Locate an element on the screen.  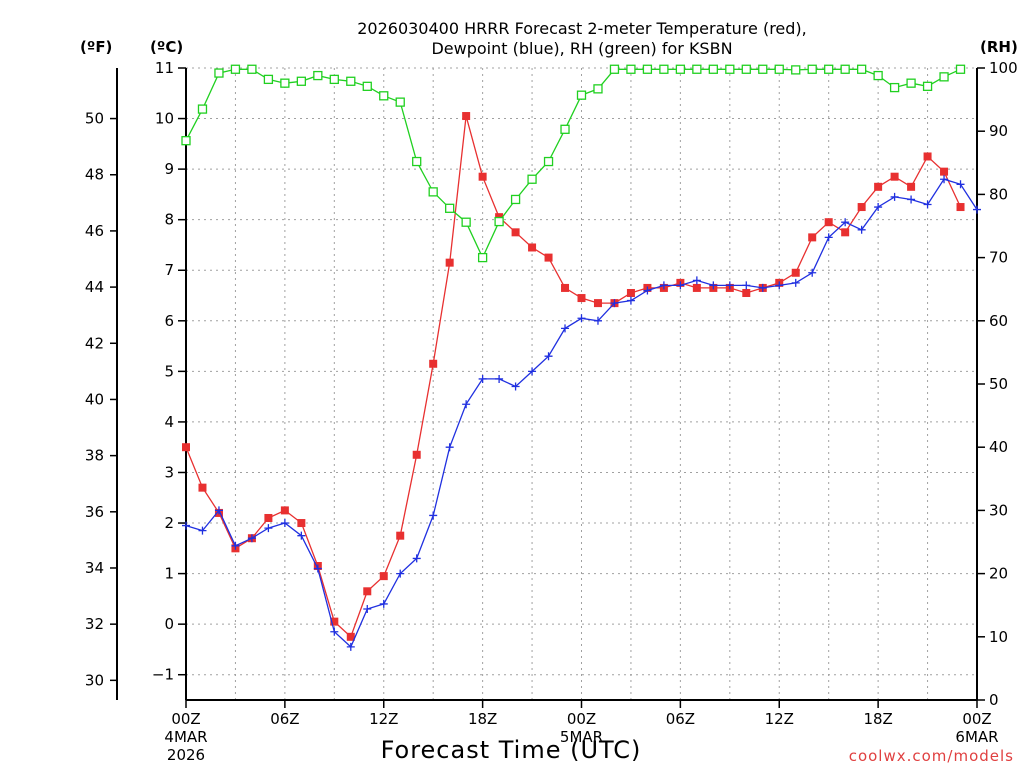
x-tick-date: 4MAR is located at coordinates (185, 737).